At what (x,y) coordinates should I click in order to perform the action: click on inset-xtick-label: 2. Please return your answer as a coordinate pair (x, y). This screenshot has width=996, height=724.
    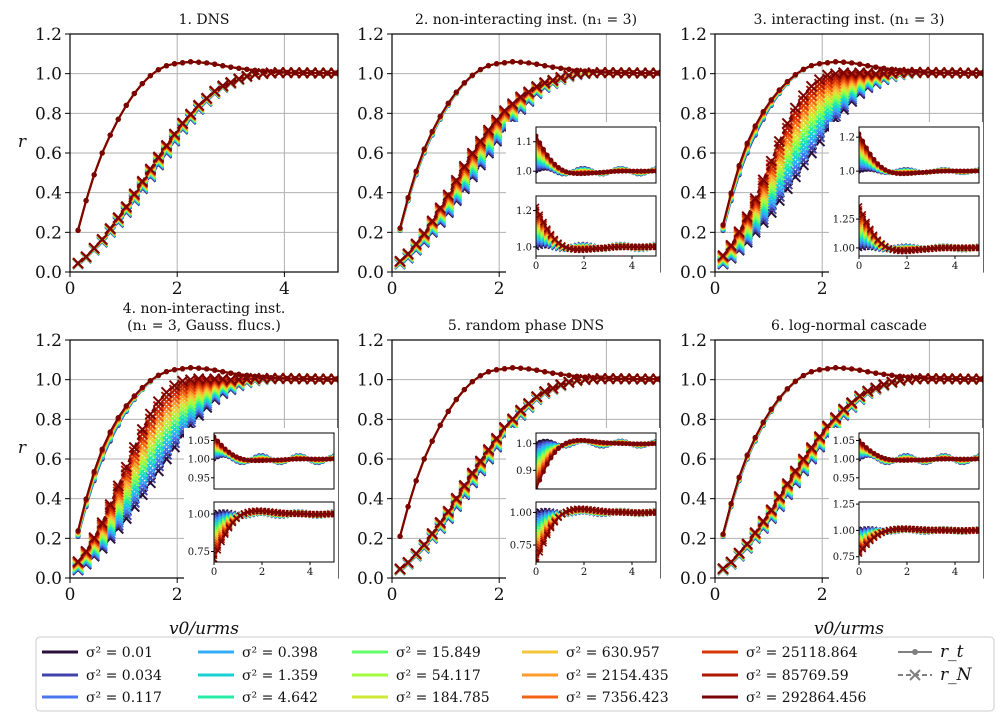
    Looking at the image, I should click on (584, 266).